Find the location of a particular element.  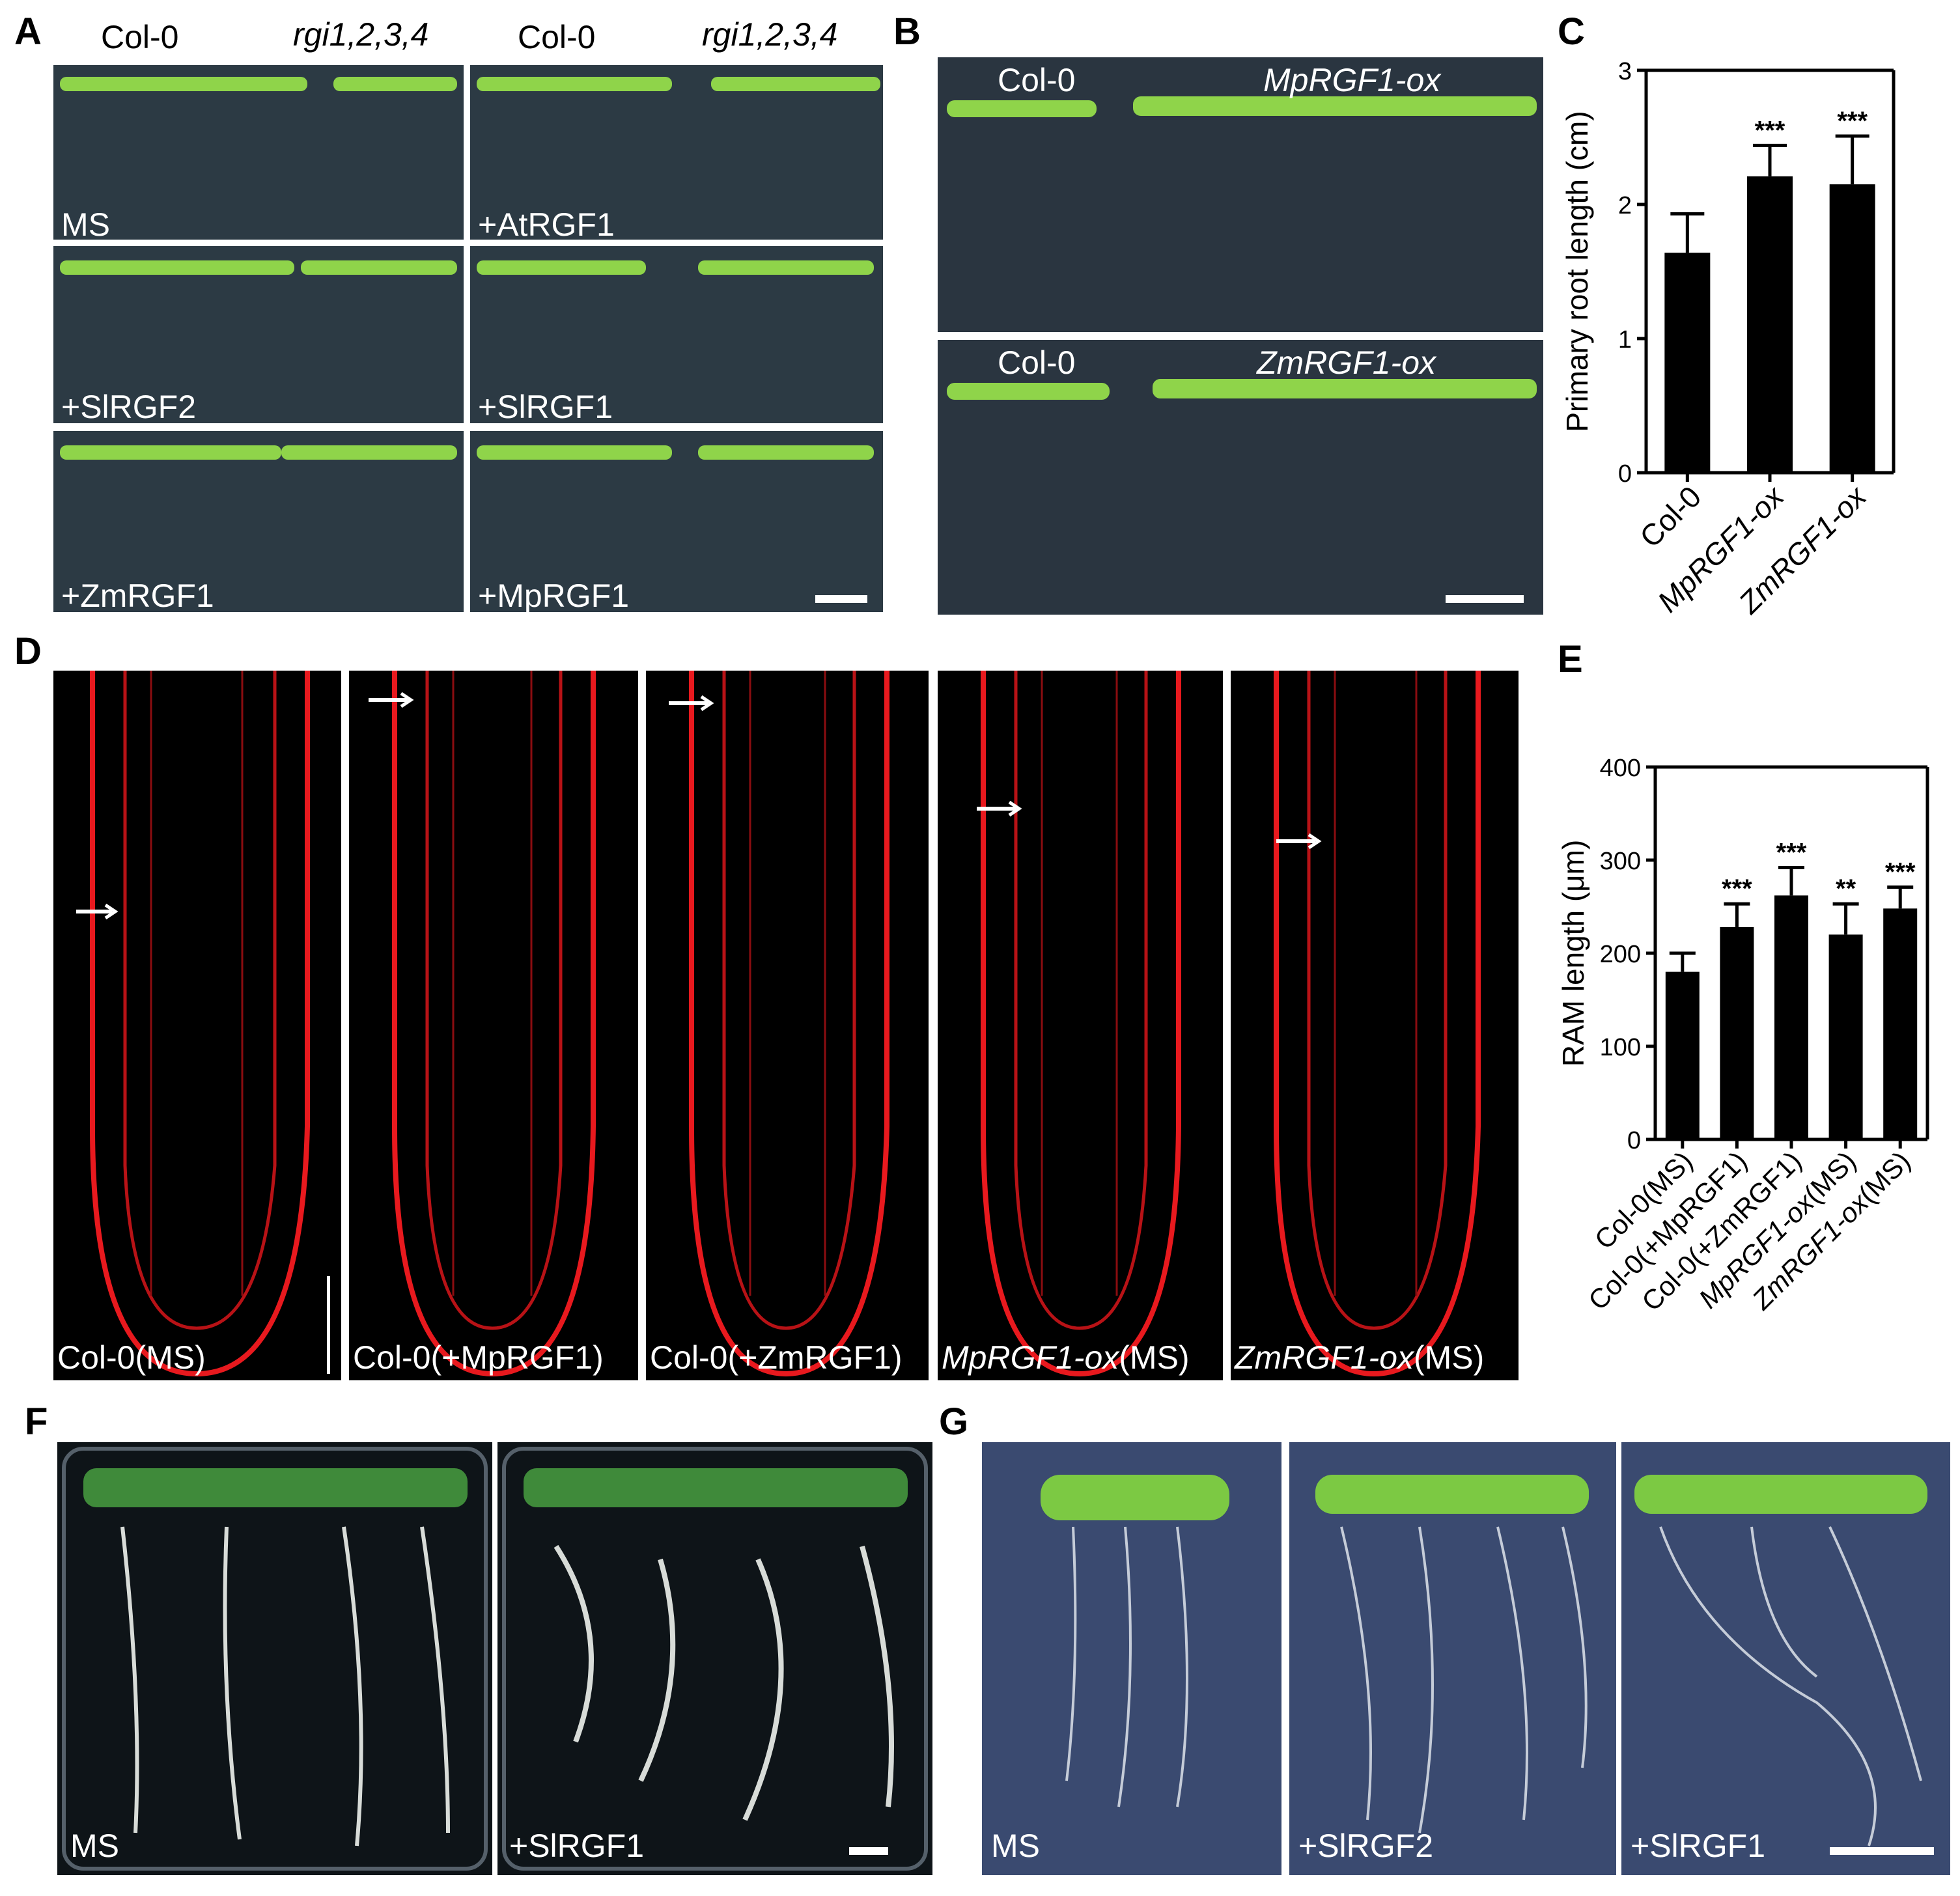

panel-a-image-zmrgf1: +ZmRGF1 is located at coordinates (259, 521).